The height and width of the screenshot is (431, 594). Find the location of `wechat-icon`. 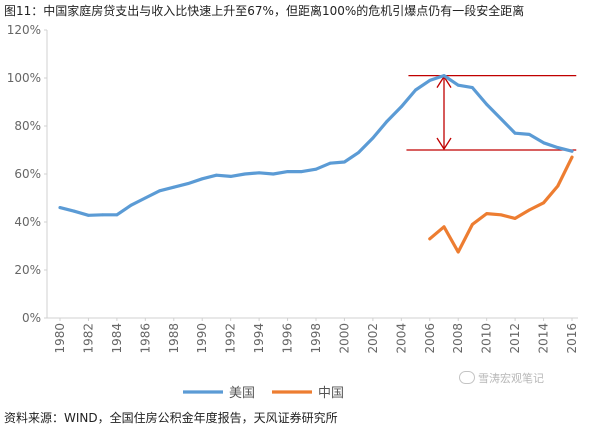

wechat-icon is located at coordinates (467, 377).